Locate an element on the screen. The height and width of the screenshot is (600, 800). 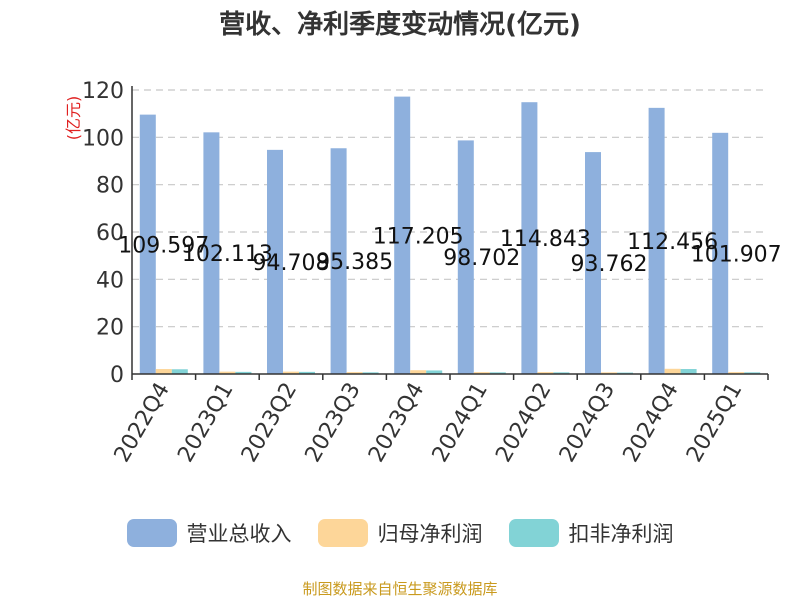
y-tick-label: 0 is located at coordinates (117, 375).